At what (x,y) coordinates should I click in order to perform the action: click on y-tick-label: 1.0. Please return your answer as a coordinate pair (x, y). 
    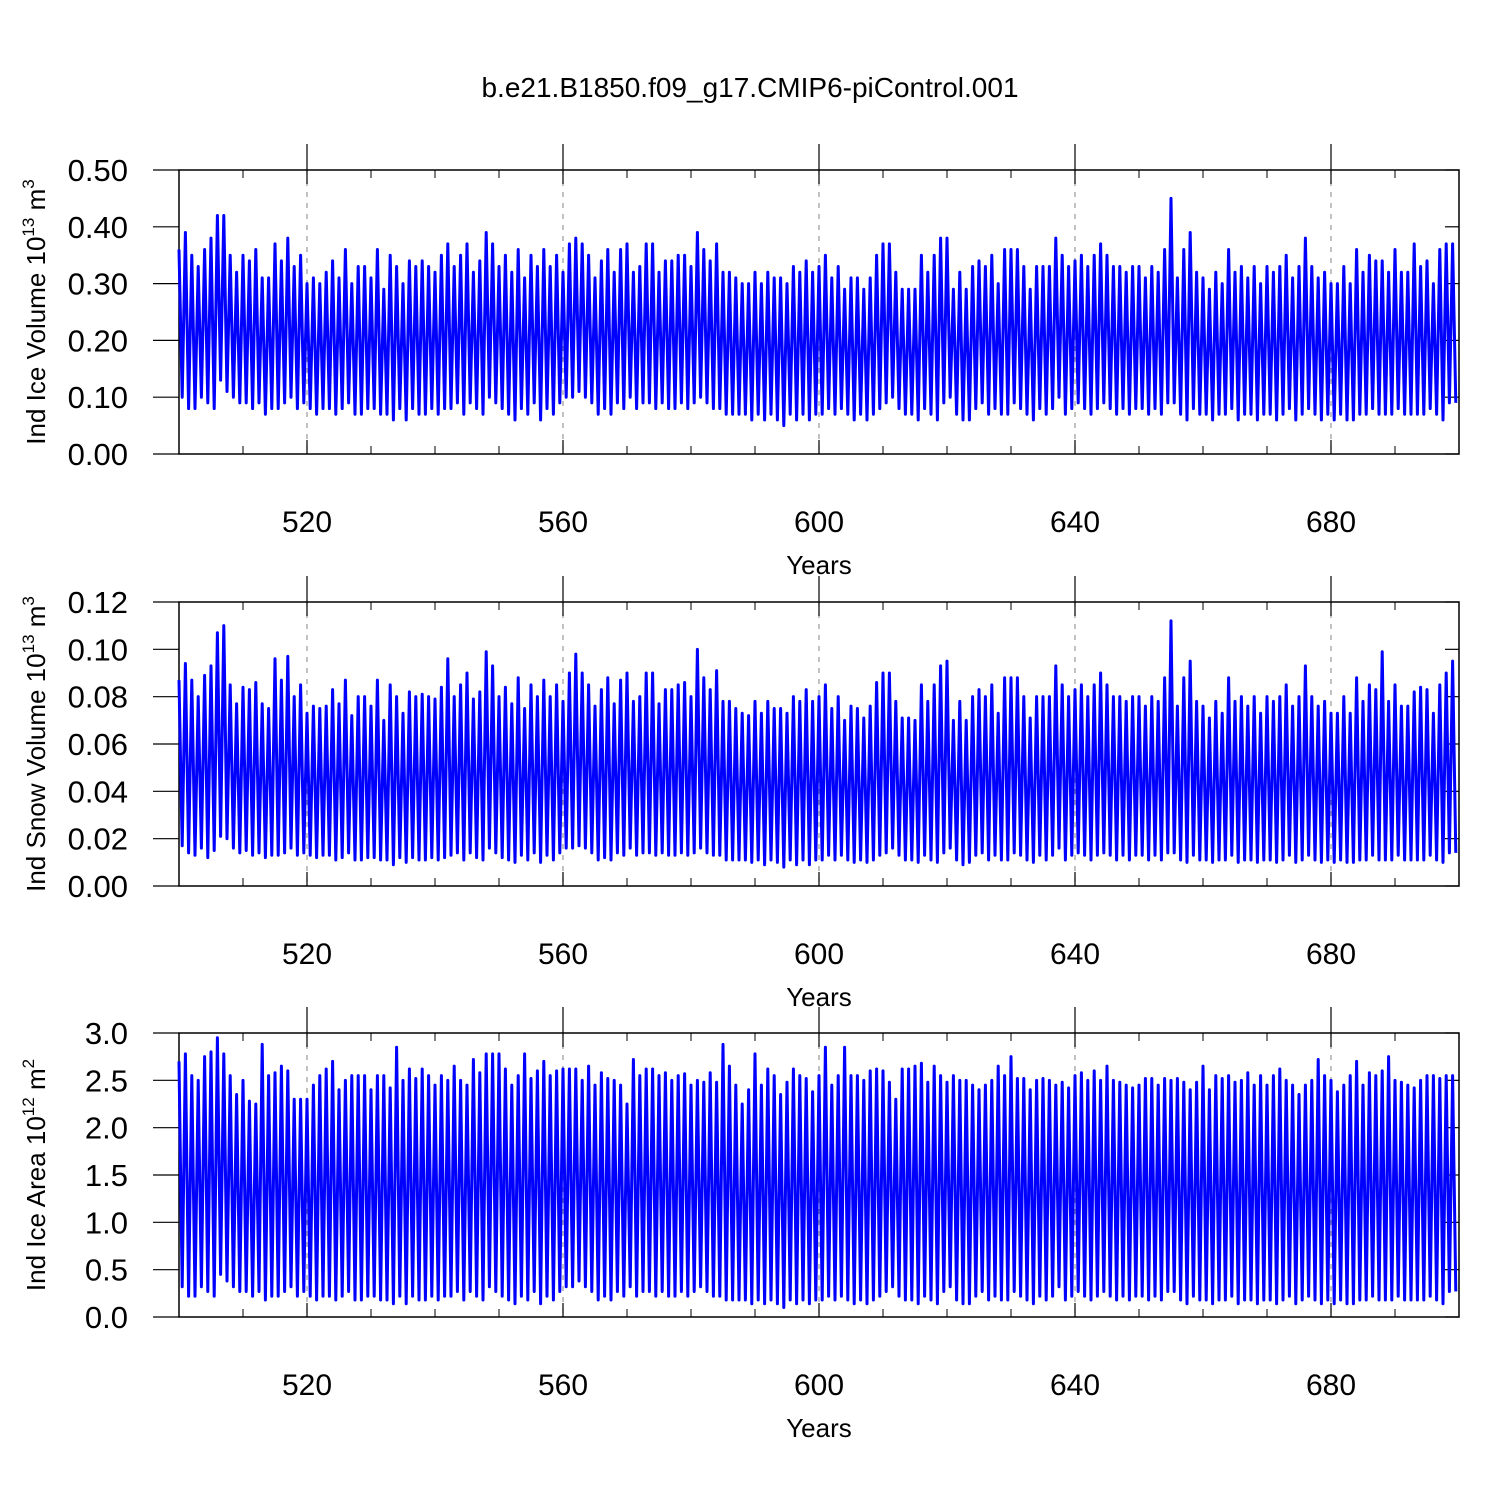
    Looking at the image, I should click on (106, 1222).